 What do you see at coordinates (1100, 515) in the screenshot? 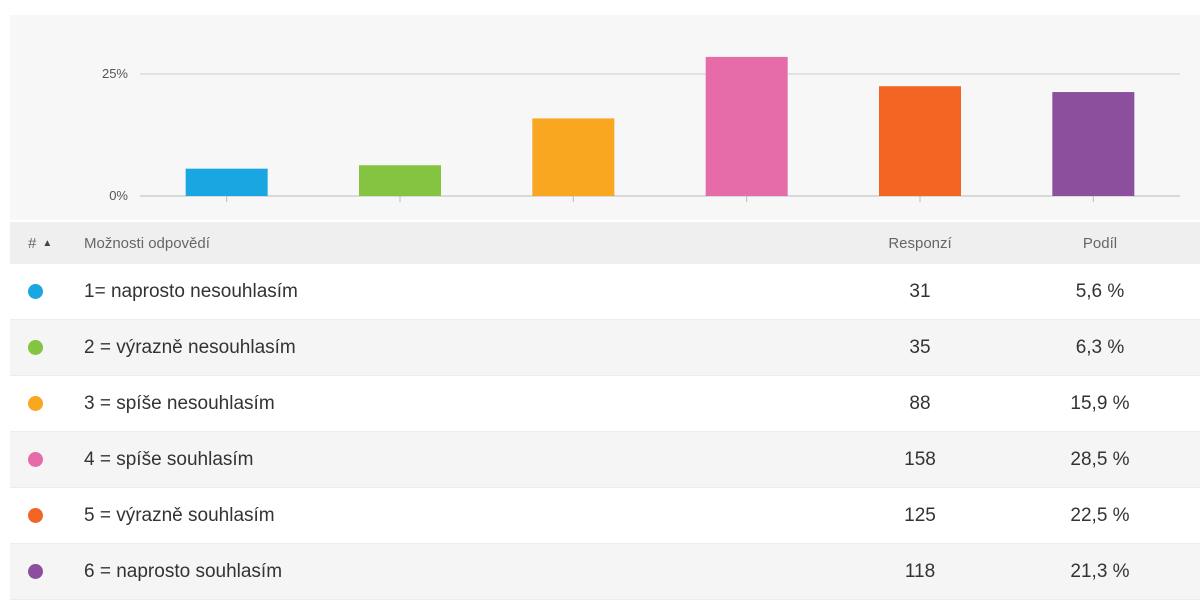
I see `row-share: 22,5 %` at bounding box center [1100, 515].